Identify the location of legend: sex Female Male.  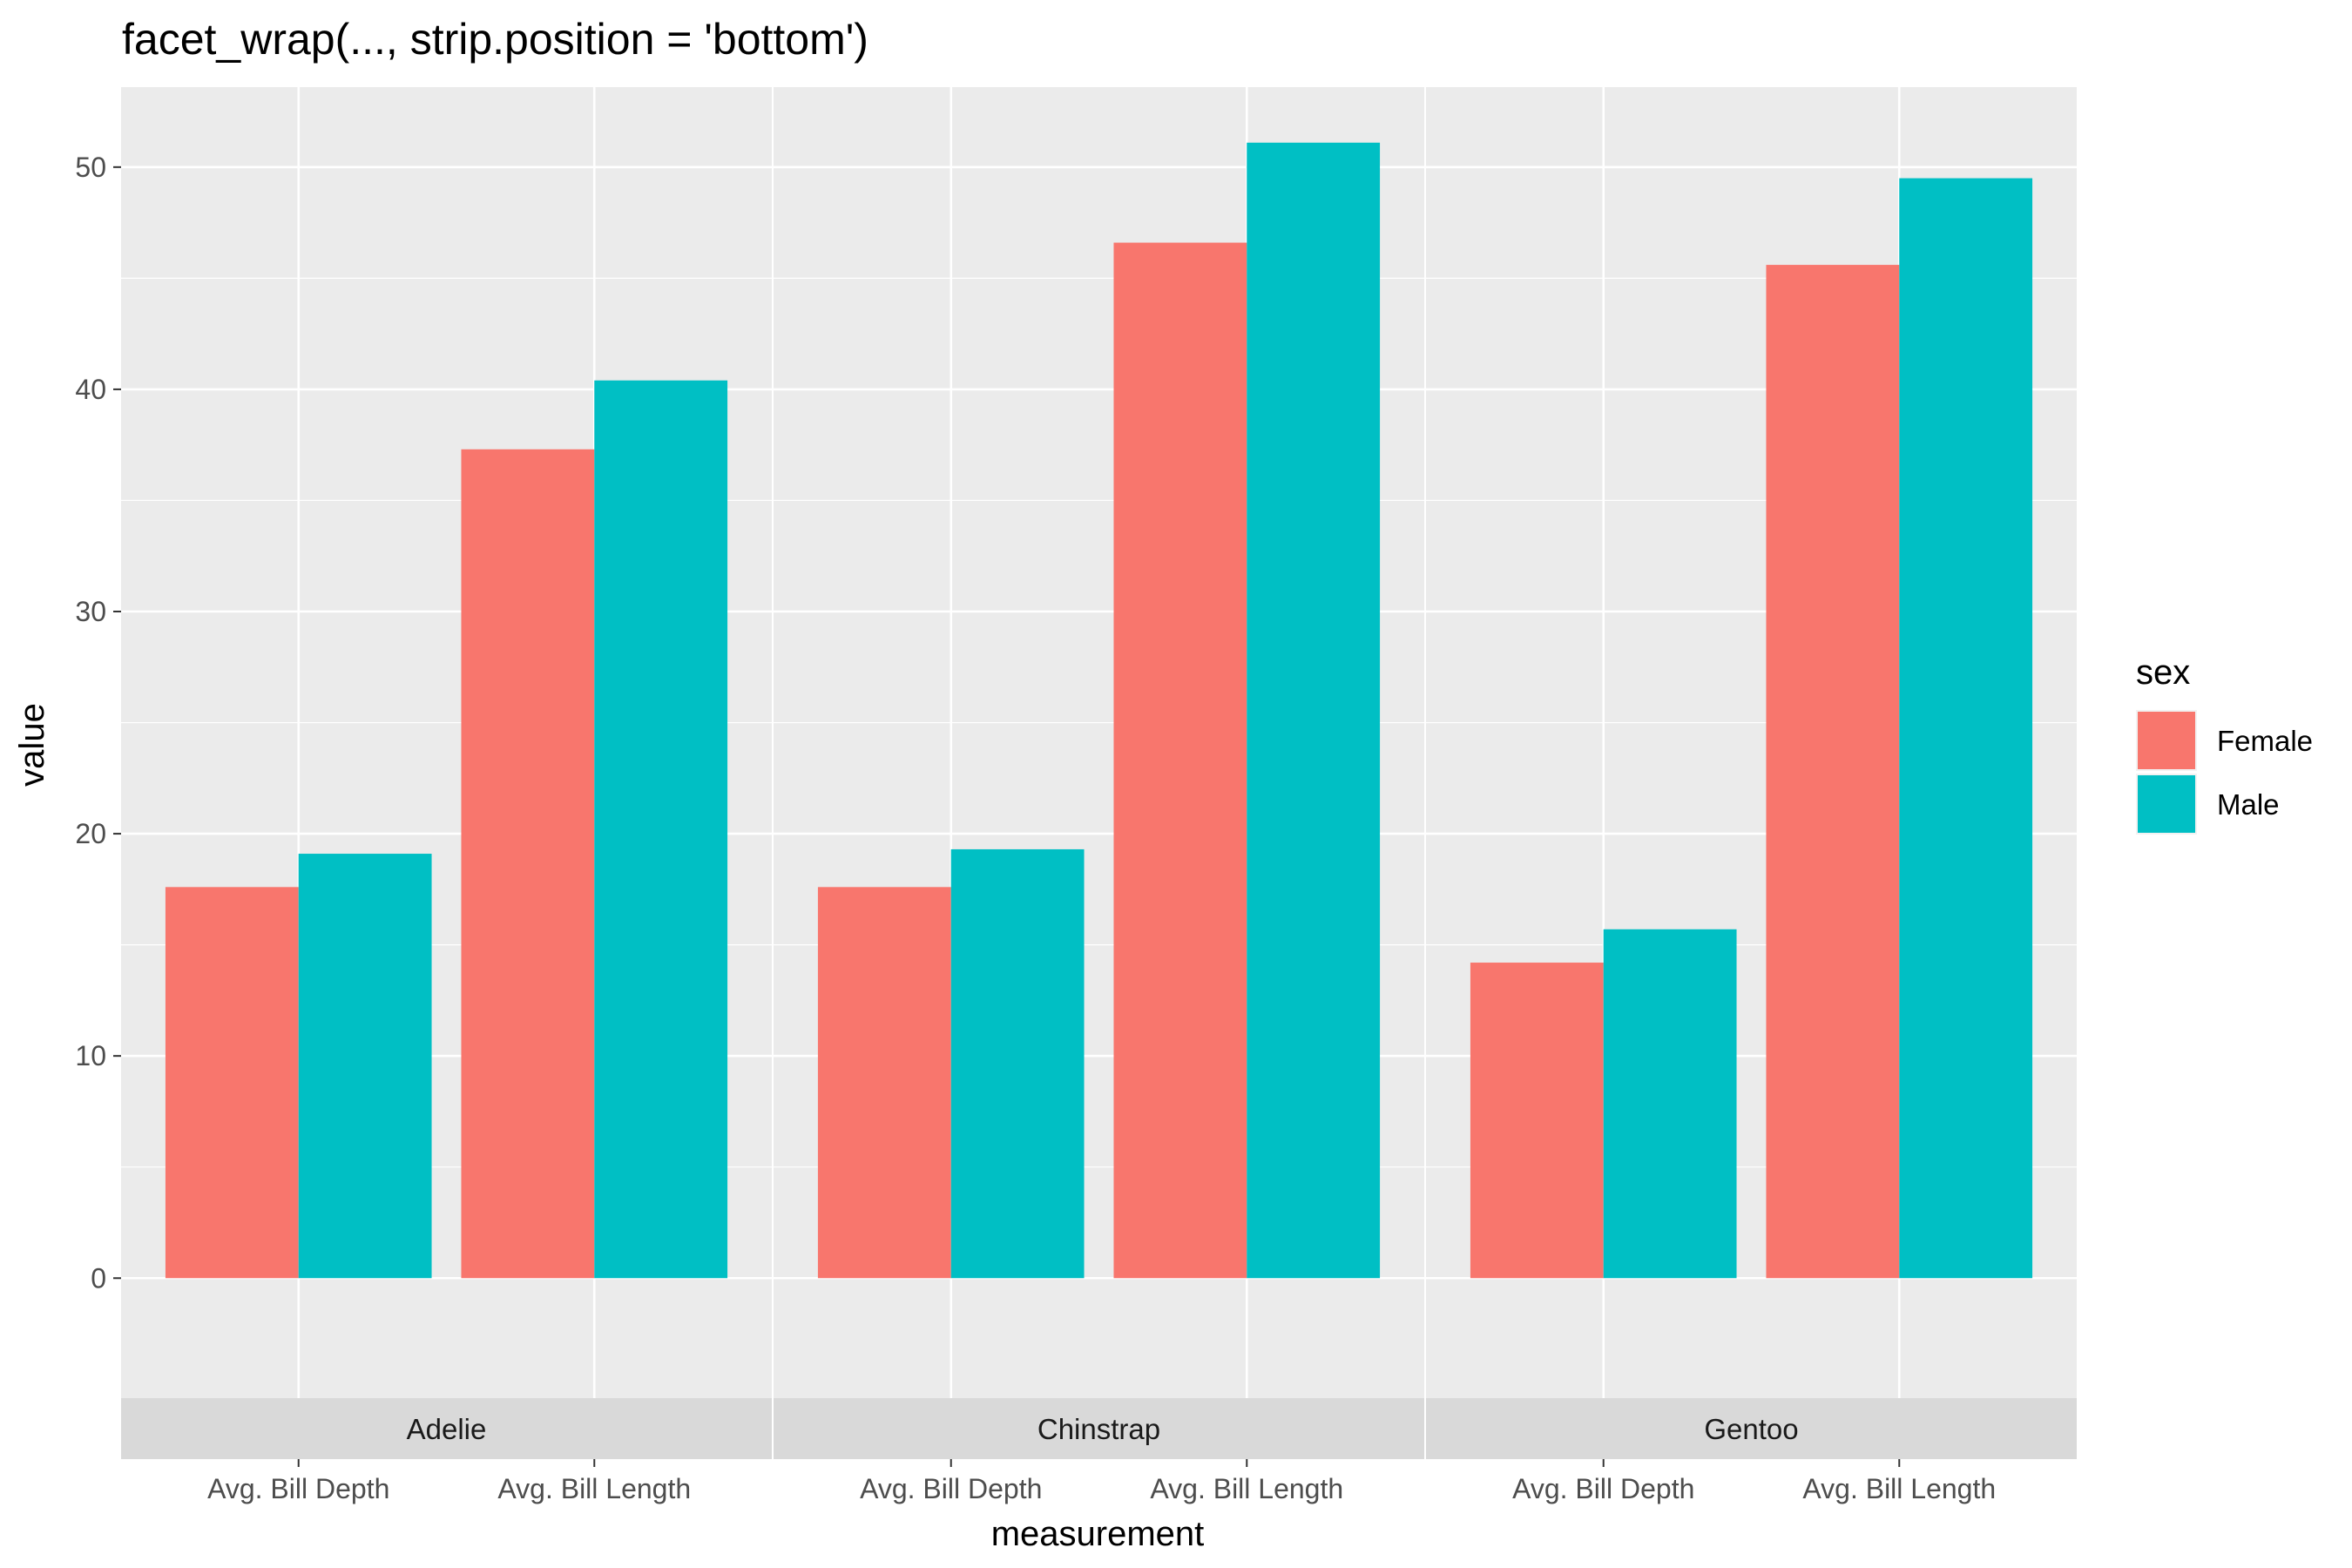
(2224, 744).